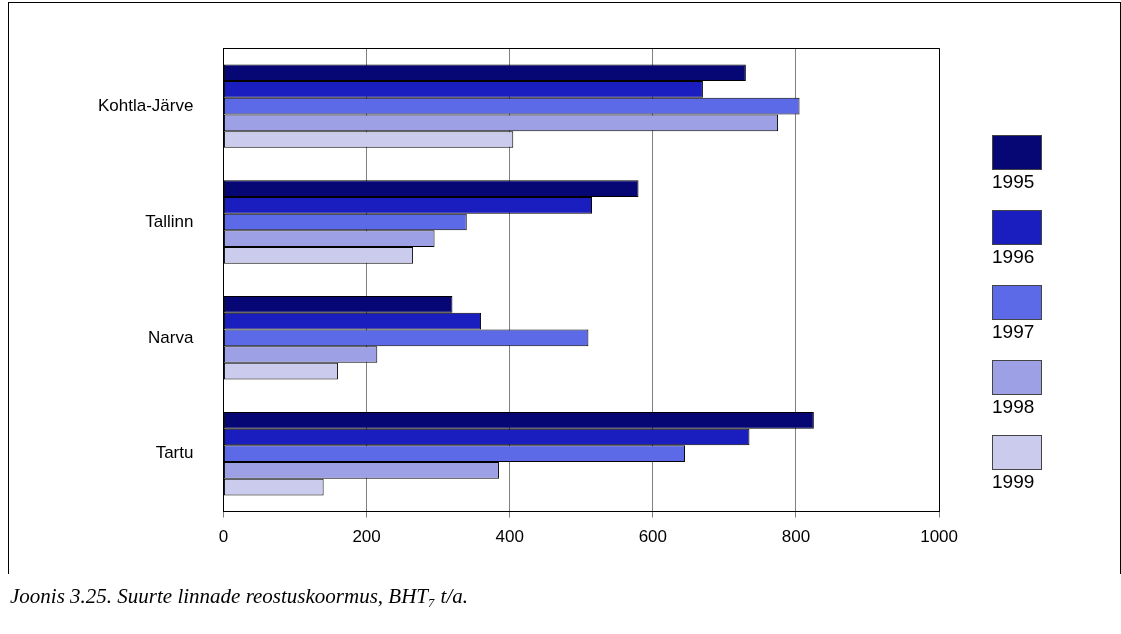 The width and height of the screenshot is (1121, 634). What do you see at coordinates (174, 453) in the screenshot?
I see `y-tick-label: Tartu` at bounding box center [174, 453].